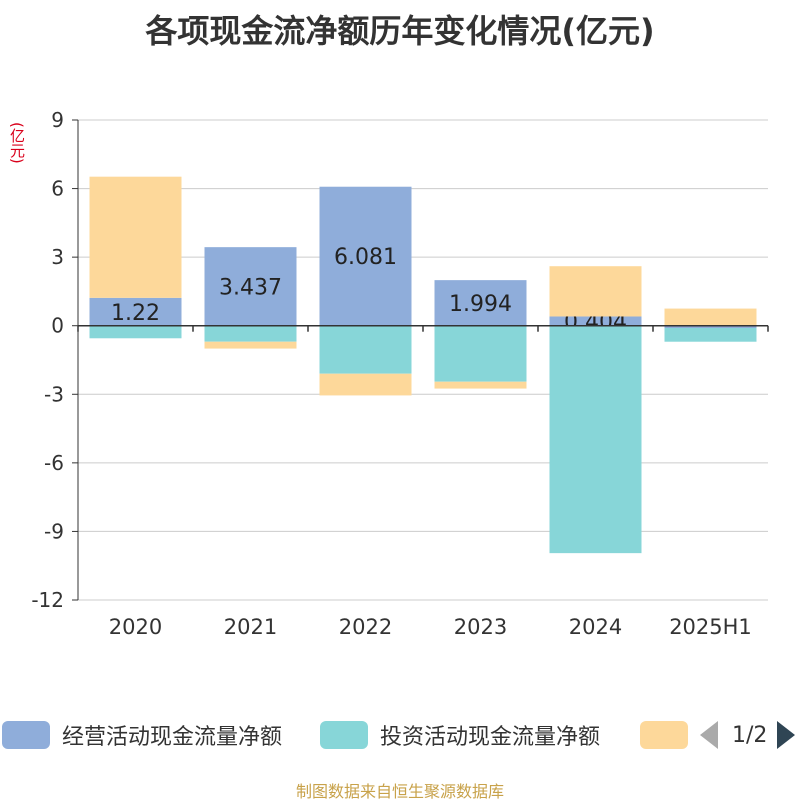  I want to click on legend-item-third, so click(664, 735).